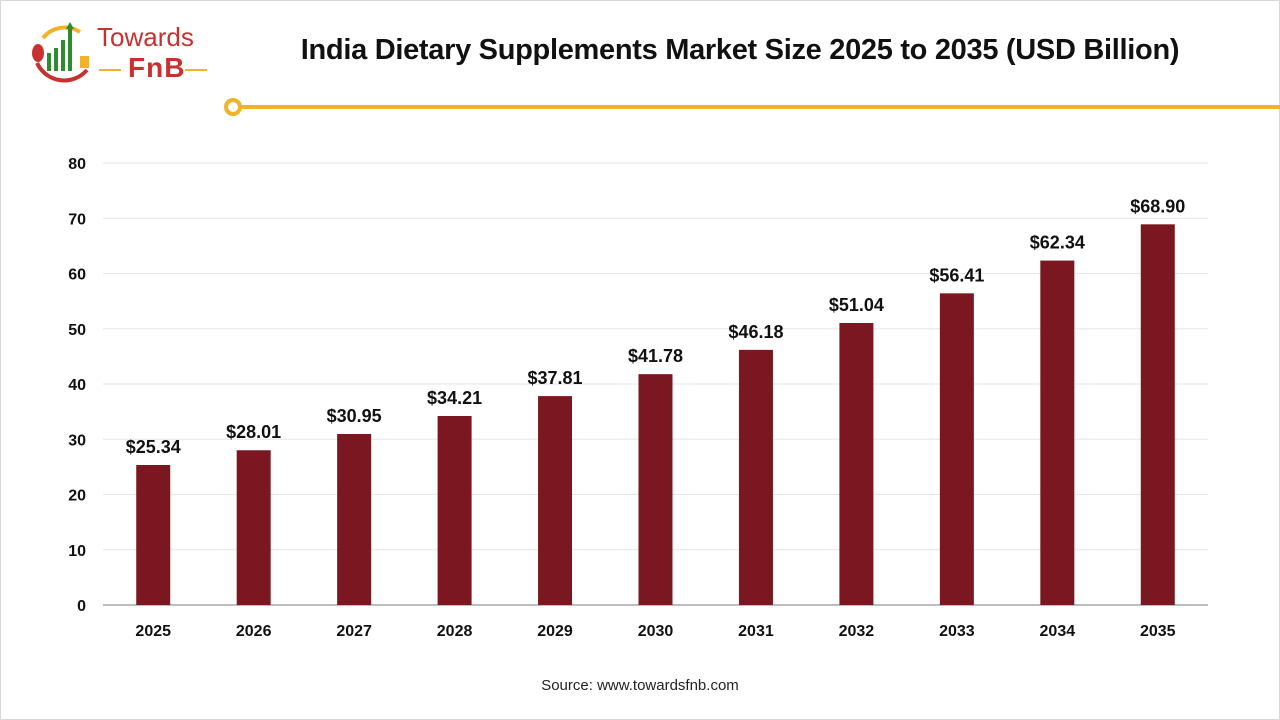 The image size is (1280, 720). Describe the element at coordinates (956, 275) in the screenshot. I see `data-label: $56.41` at that location.